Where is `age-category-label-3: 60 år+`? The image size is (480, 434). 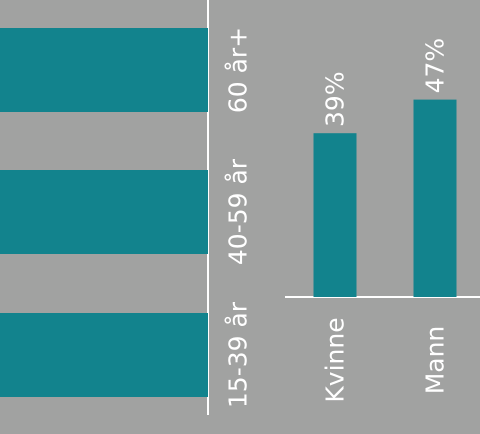
age-category-label-3: 60 år+ is located at coordinates (238, 70).